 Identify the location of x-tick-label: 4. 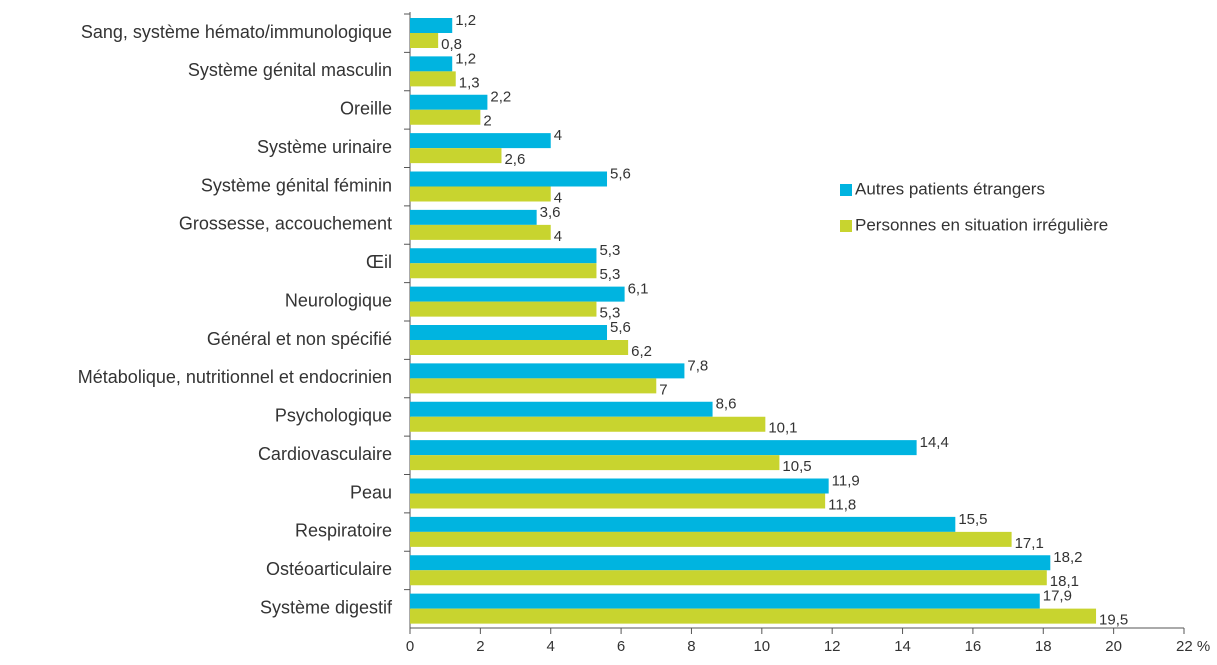
(551, 646).